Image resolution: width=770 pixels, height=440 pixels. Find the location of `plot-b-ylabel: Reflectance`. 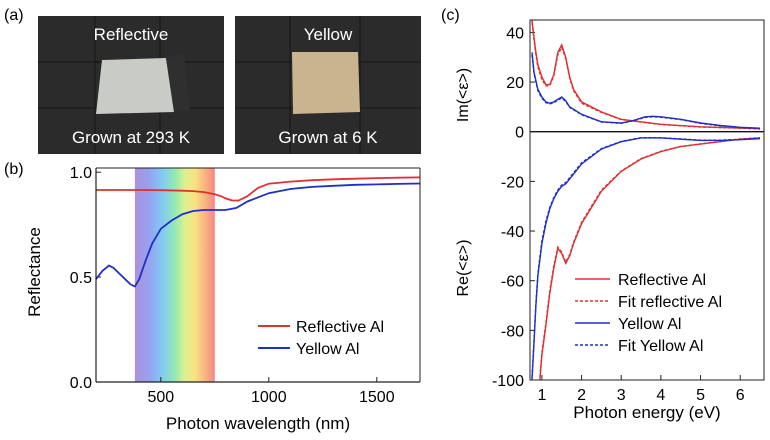

plot-b-ylabel: Reflectance is located at coordinates (34, 272).